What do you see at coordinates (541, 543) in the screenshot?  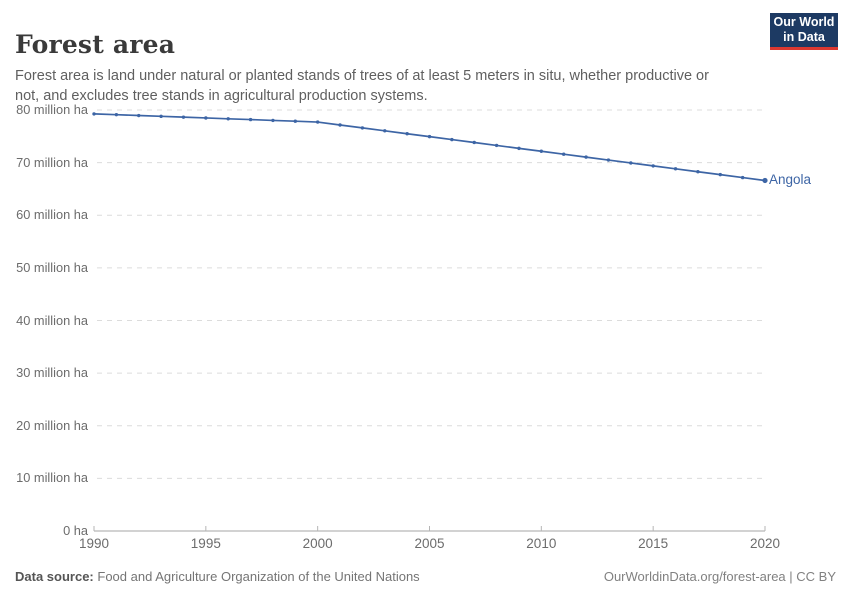 I see `x-tick-label: 2010` at bounding box center [541, 543].